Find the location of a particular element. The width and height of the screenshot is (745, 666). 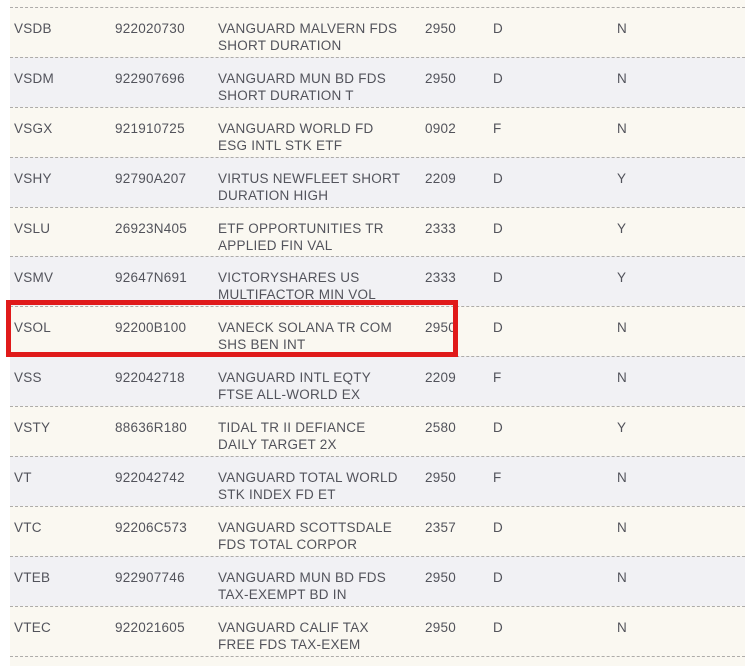

cusip-cell: 922042718 is located at coordinates (150, 378).